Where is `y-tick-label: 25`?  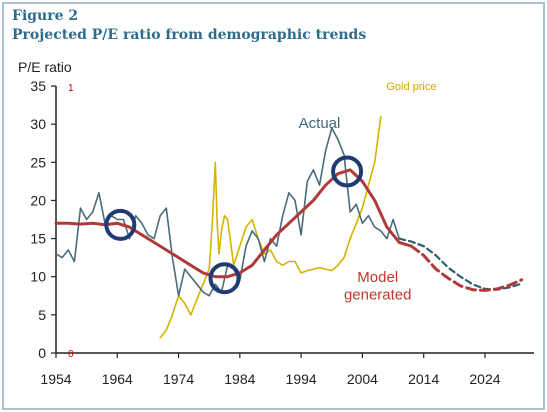 y-tick-label: 25 is located at coordinates (38, 162).